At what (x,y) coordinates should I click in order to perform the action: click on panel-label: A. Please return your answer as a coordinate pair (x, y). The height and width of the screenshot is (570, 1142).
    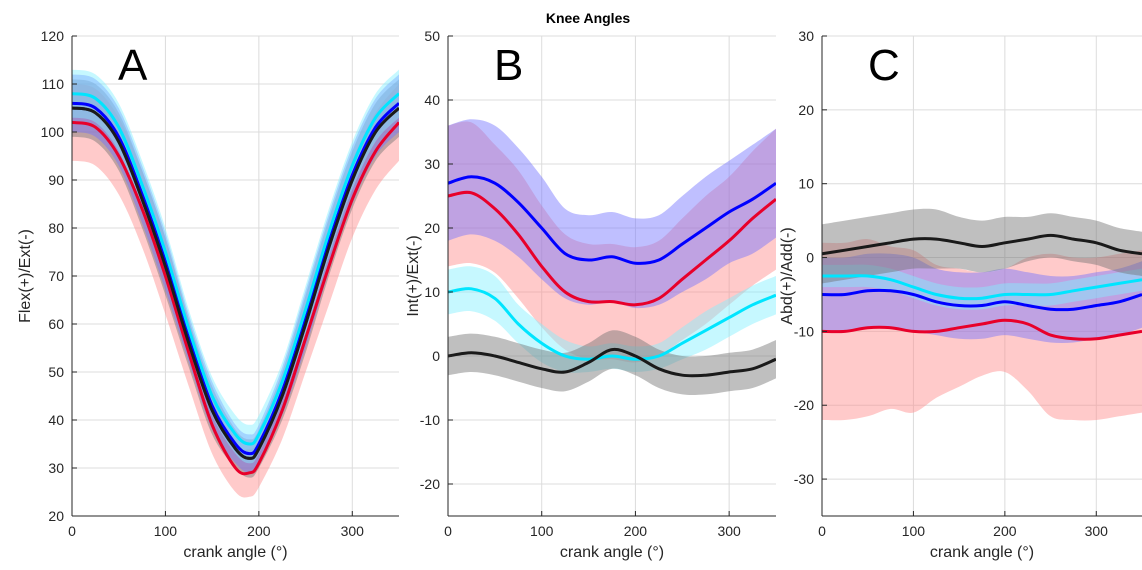
    Looking at the image, I should click on (133, 65).